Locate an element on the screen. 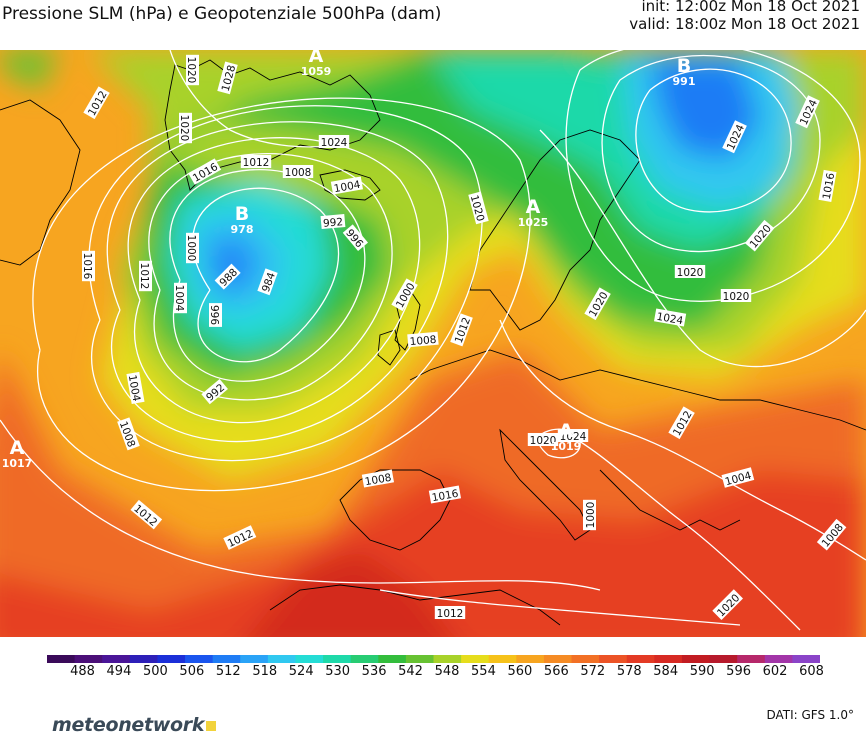  color-scale-tick: 542 is located at coordinates (410, 671).